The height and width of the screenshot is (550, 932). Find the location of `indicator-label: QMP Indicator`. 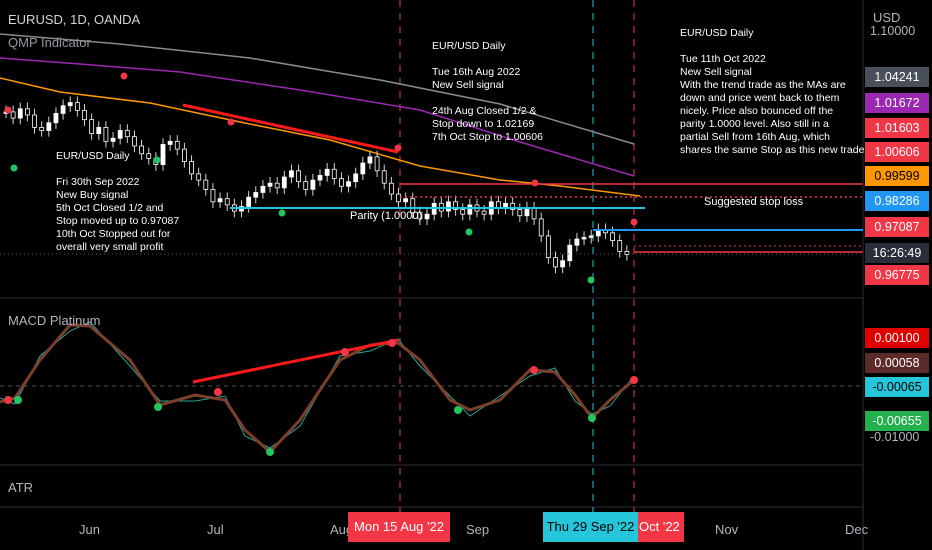

indicator-label: QMP Indicator is located at coordinates (49, 42).